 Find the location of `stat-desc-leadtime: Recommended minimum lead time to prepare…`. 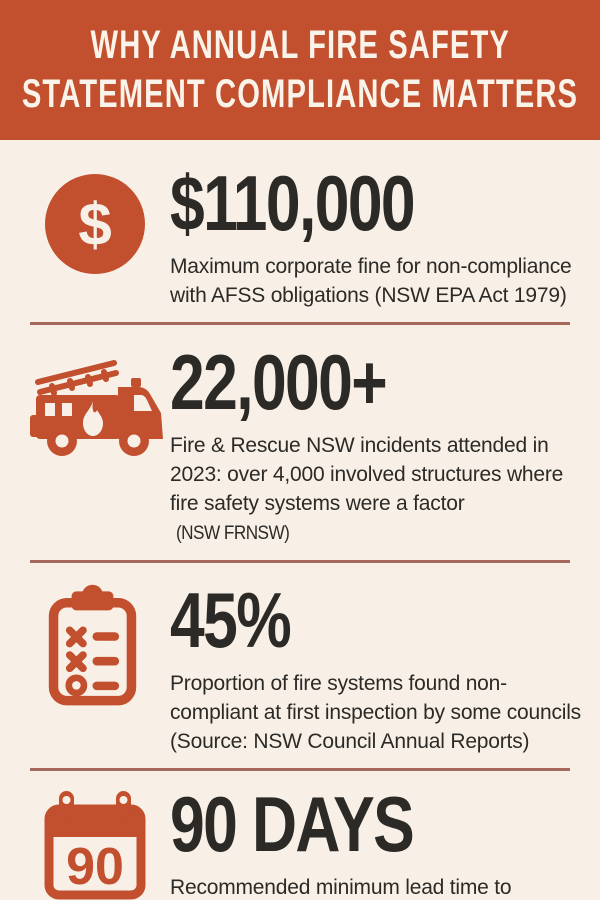

stat-desc-leadtime: Recommended minimum lead time to prepare… is located at coordinates (341, 887).